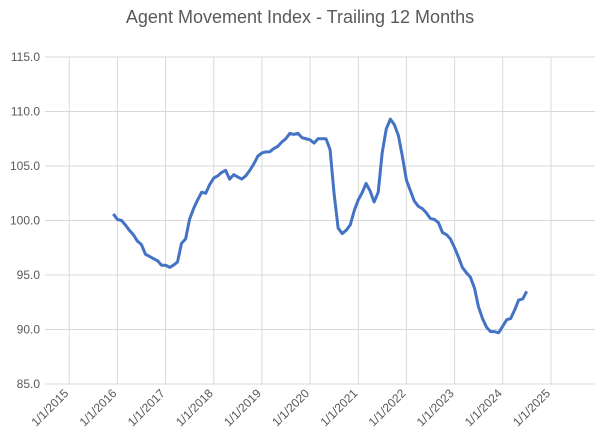 The height and width of the screenshot is (440, 600). What do you see at coordinates (29, 275) in the screenshot?
I see `y-tick-label: 95.0` at bounding box center [29, 275].